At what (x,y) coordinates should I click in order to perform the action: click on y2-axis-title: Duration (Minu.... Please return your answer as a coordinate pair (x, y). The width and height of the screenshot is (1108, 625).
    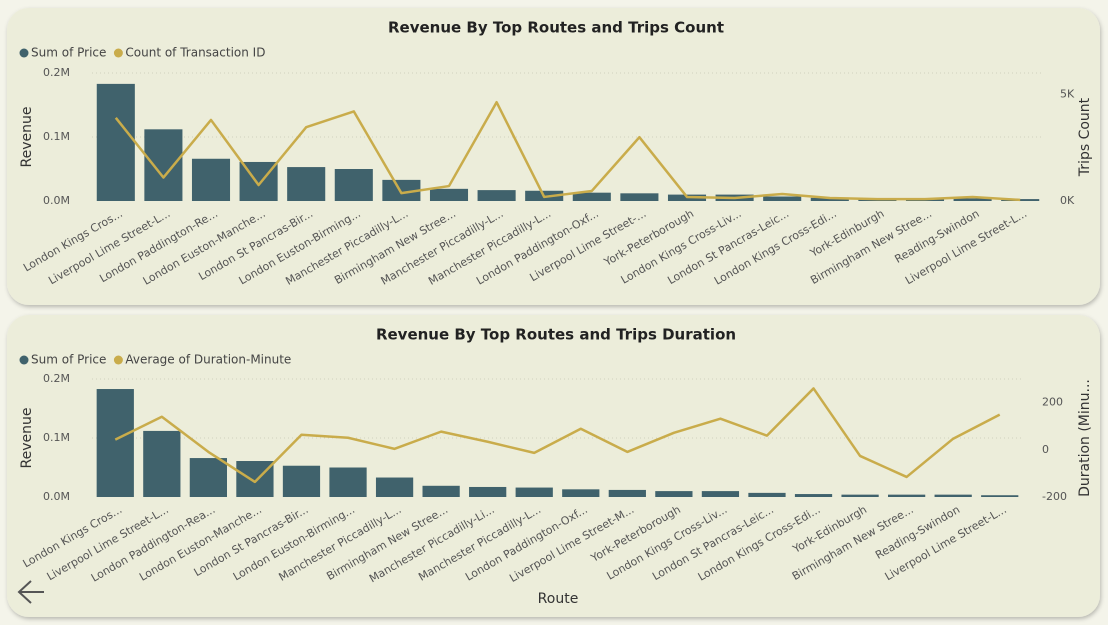
    Looking at the image, I should click on (1085, 438).